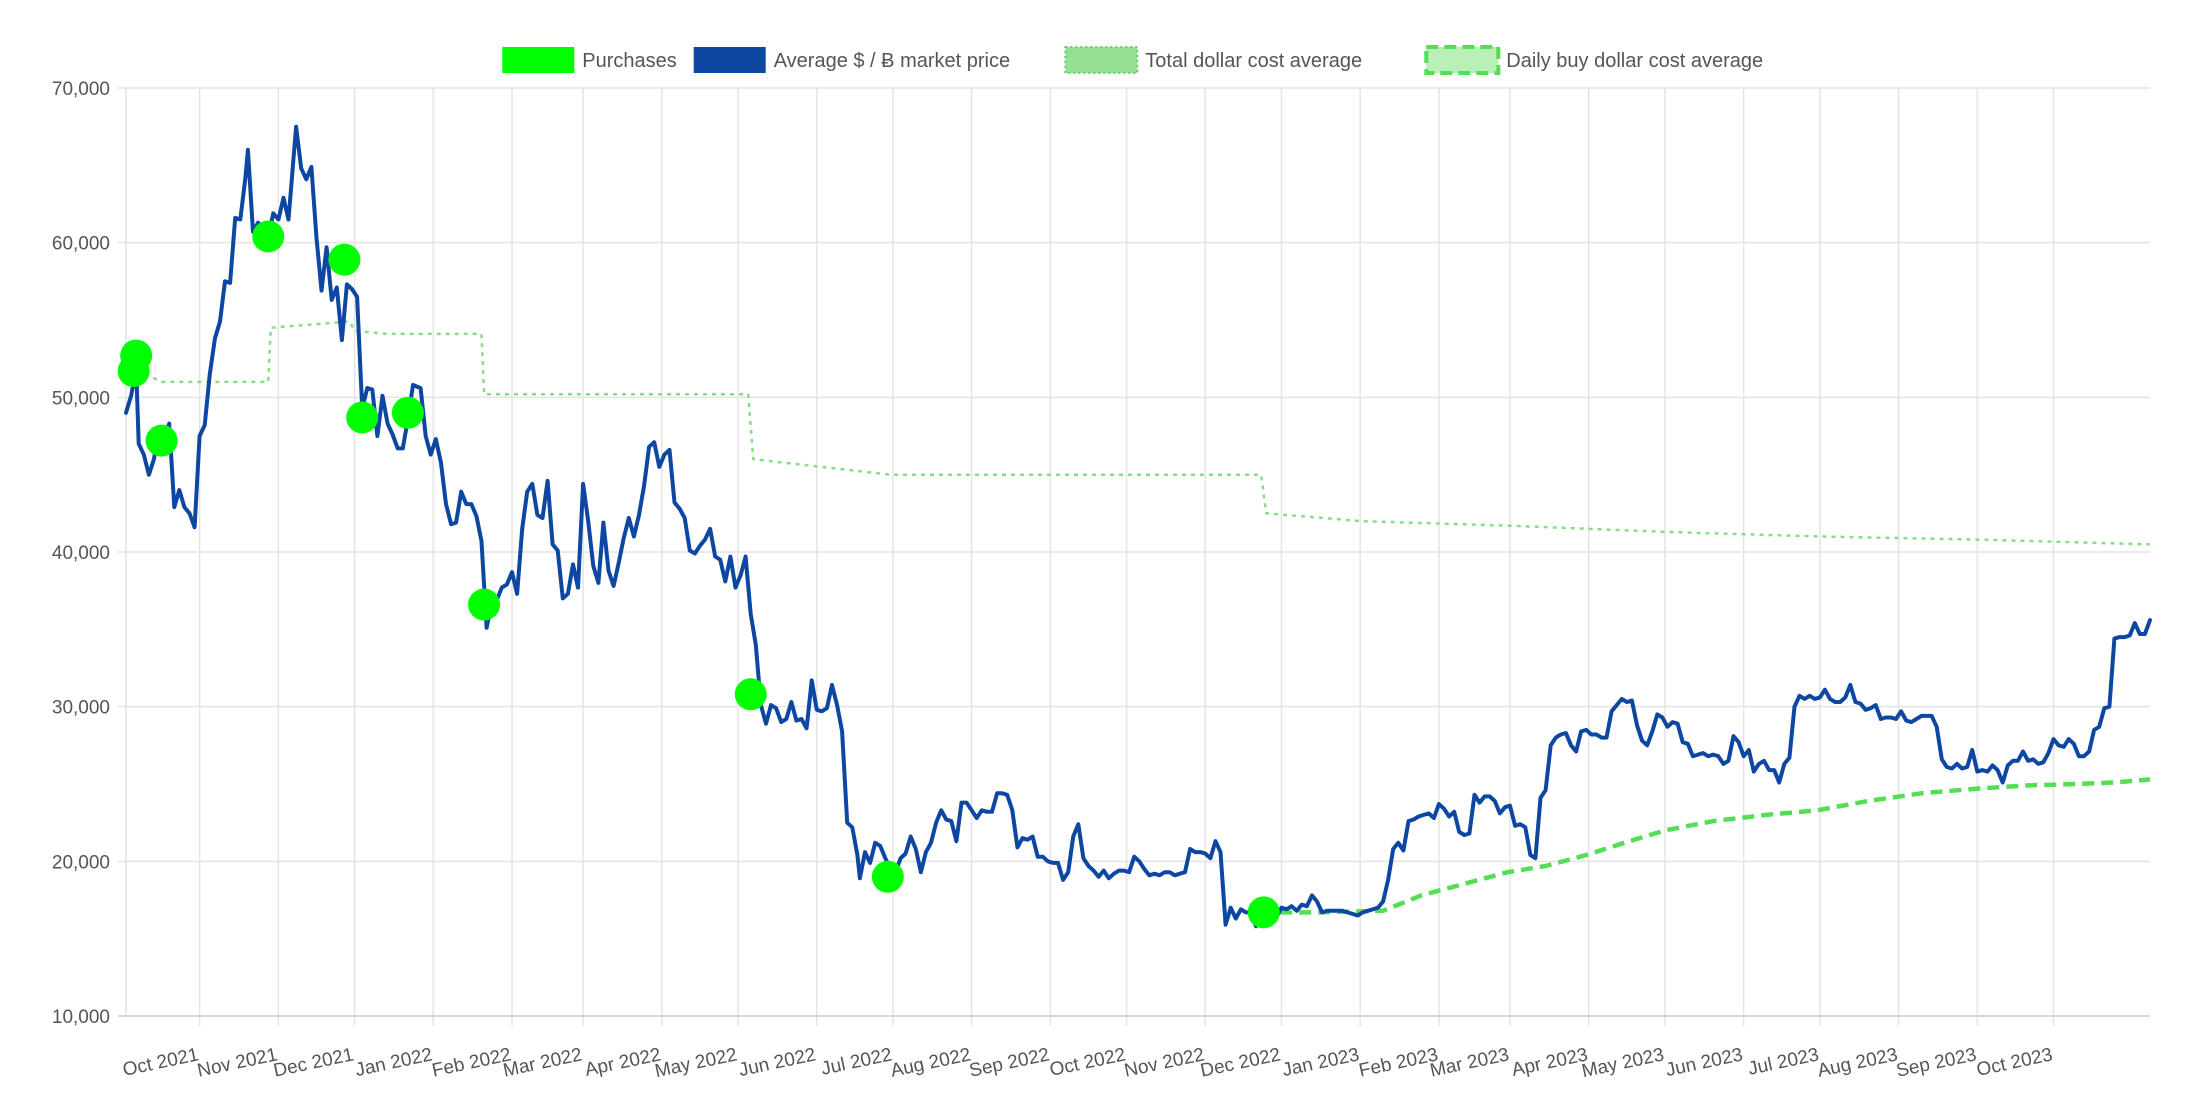 Image resolution: width=2186 pixels, height=1098 pixels. Describe the element at coordinates (81, 244) in the screenshot. I see `y-tick-label: 60,000` at that location.